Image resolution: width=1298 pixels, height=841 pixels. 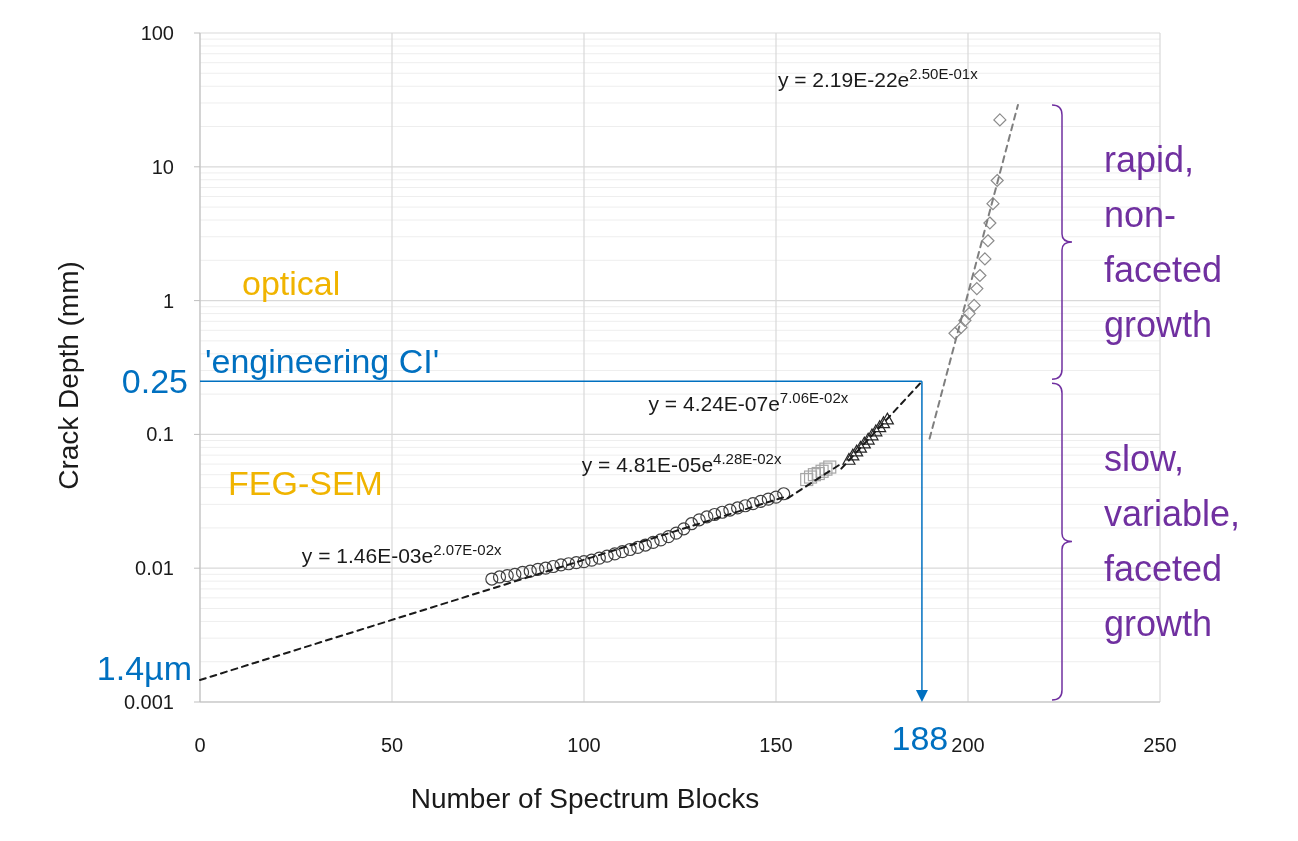 What do you see at coordinates (776, 745) in the screenshot?
I see `x-tick-label: 150` at bounding box center [776, 745].